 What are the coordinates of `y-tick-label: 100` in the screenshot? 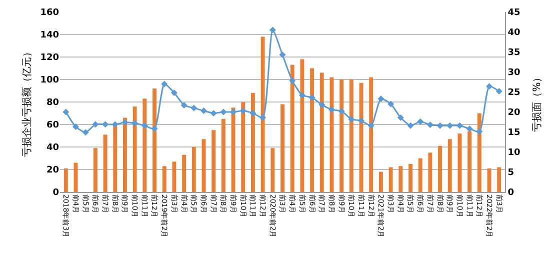 It's located at (49, 81).